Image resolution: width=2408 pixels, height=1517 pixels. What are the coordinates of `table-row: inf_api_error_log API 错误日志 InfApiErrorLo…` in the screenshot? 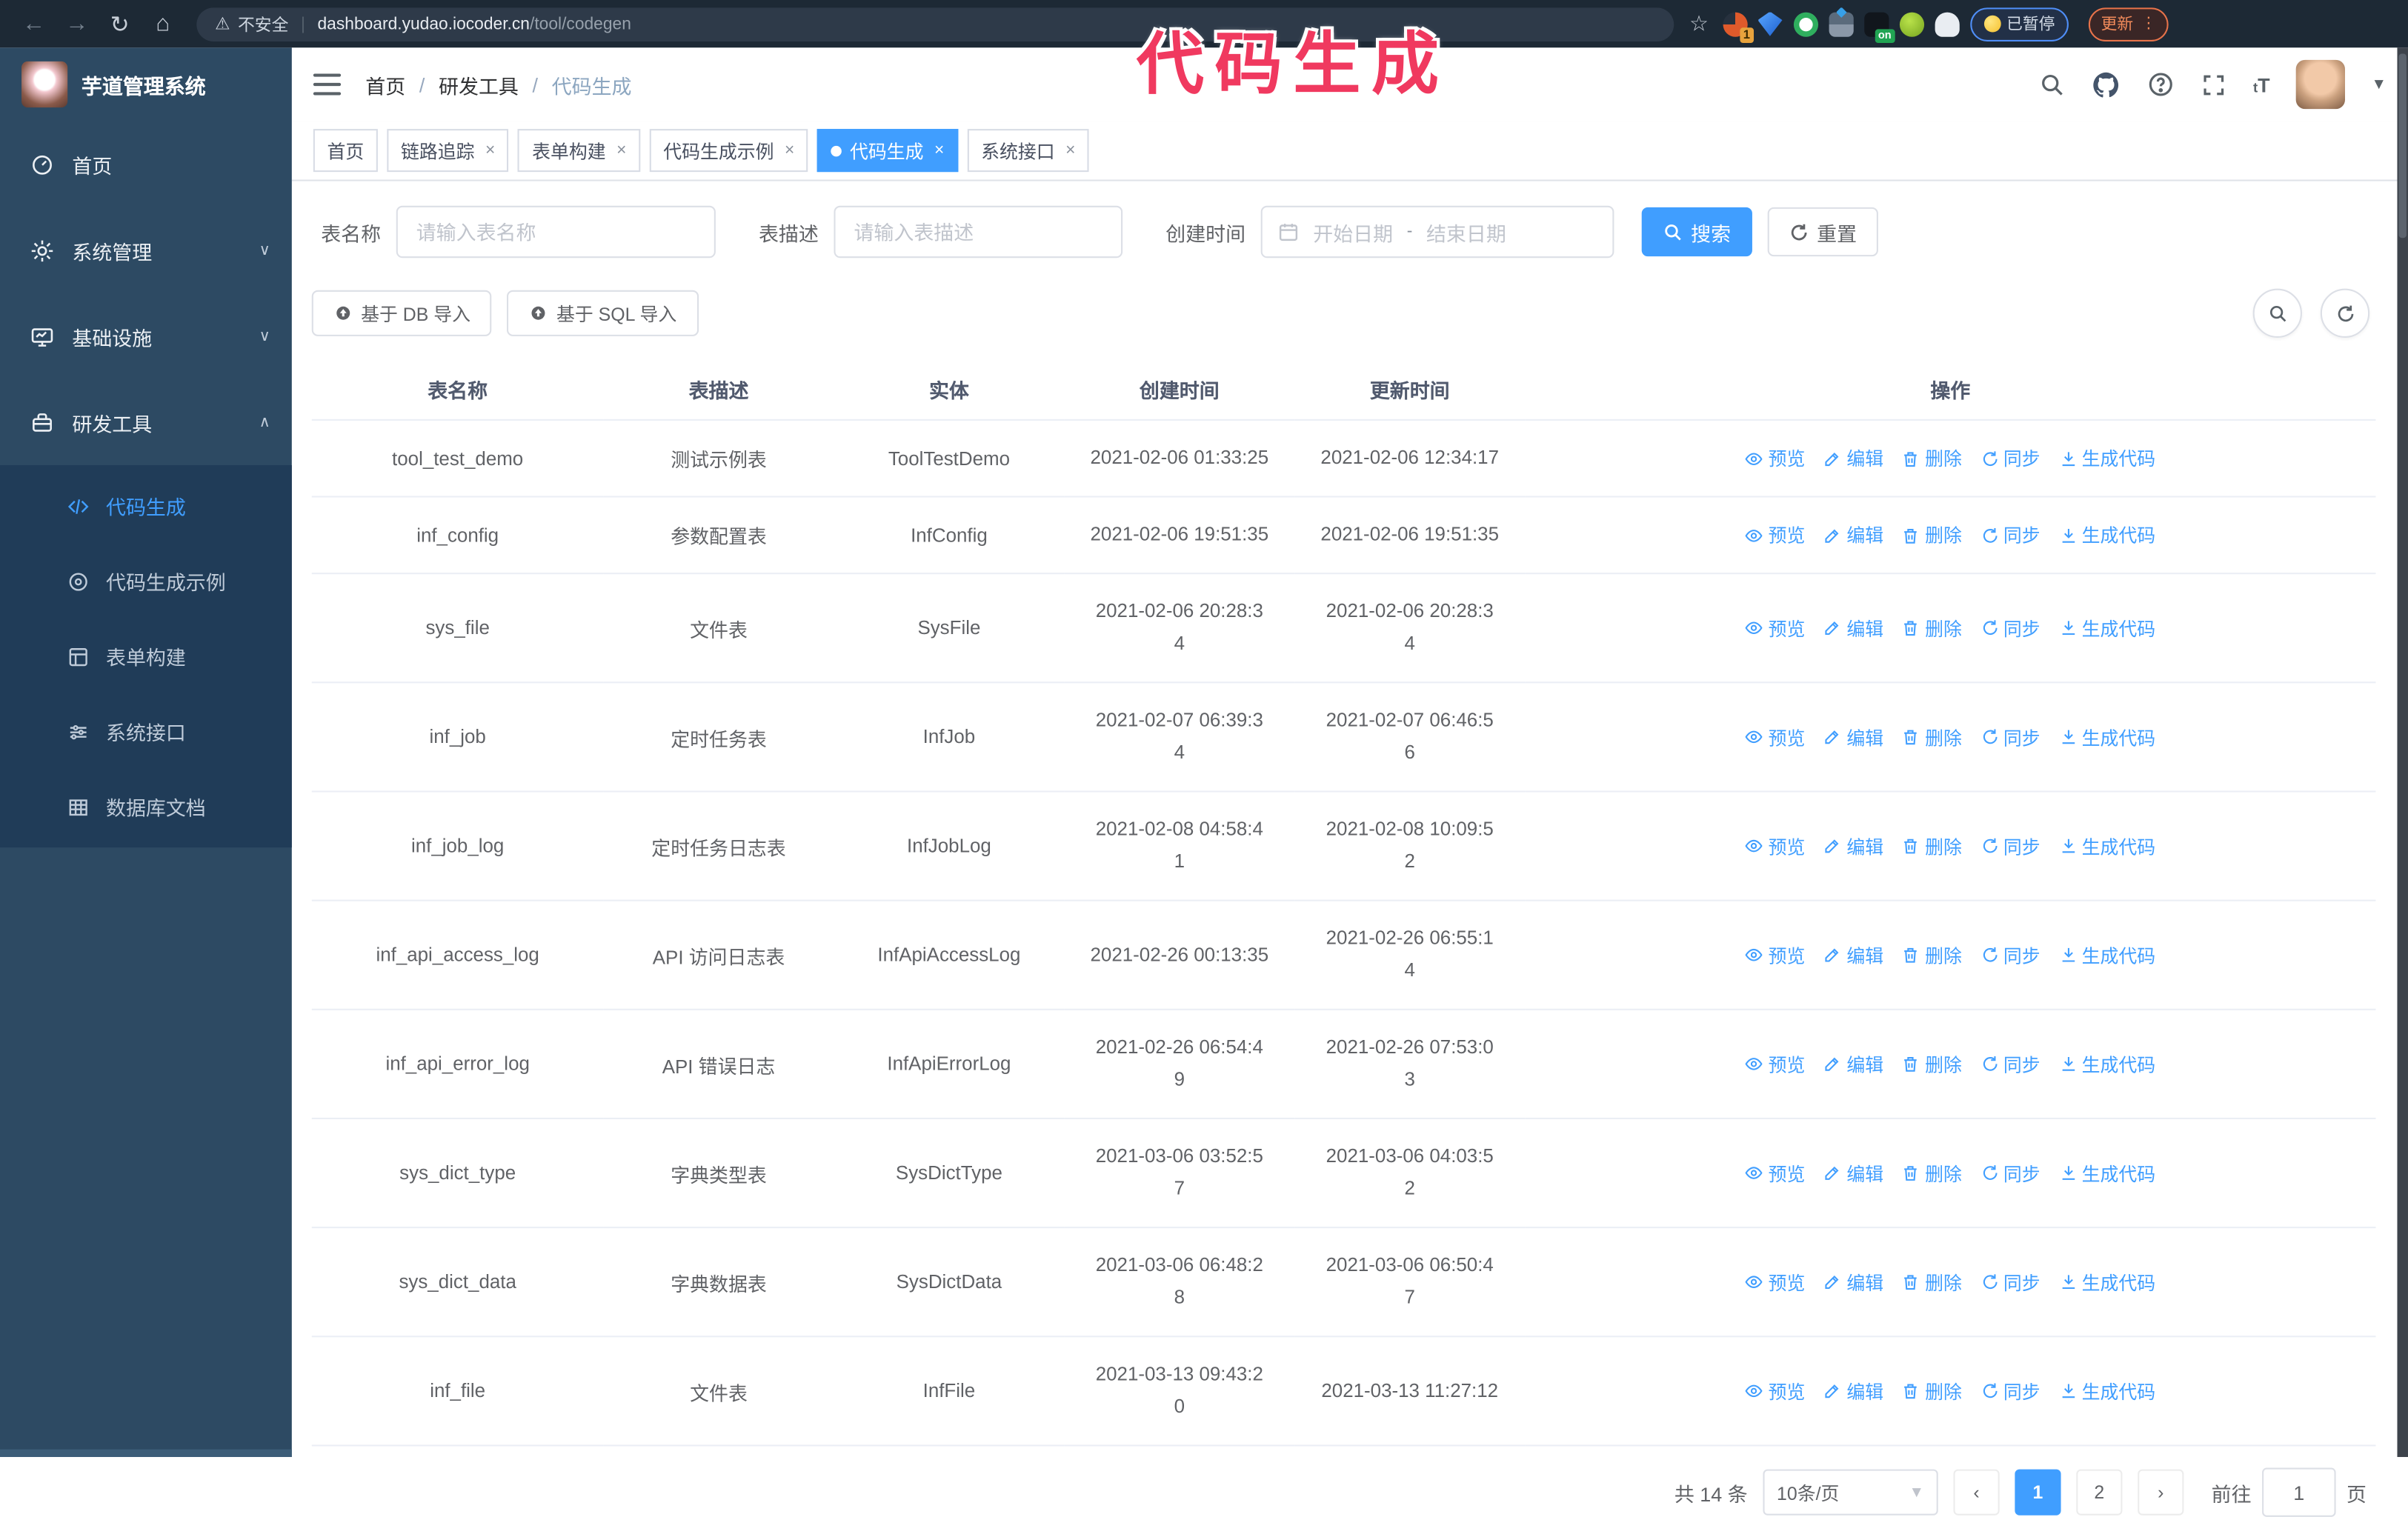 It's located at (1343, 1064).